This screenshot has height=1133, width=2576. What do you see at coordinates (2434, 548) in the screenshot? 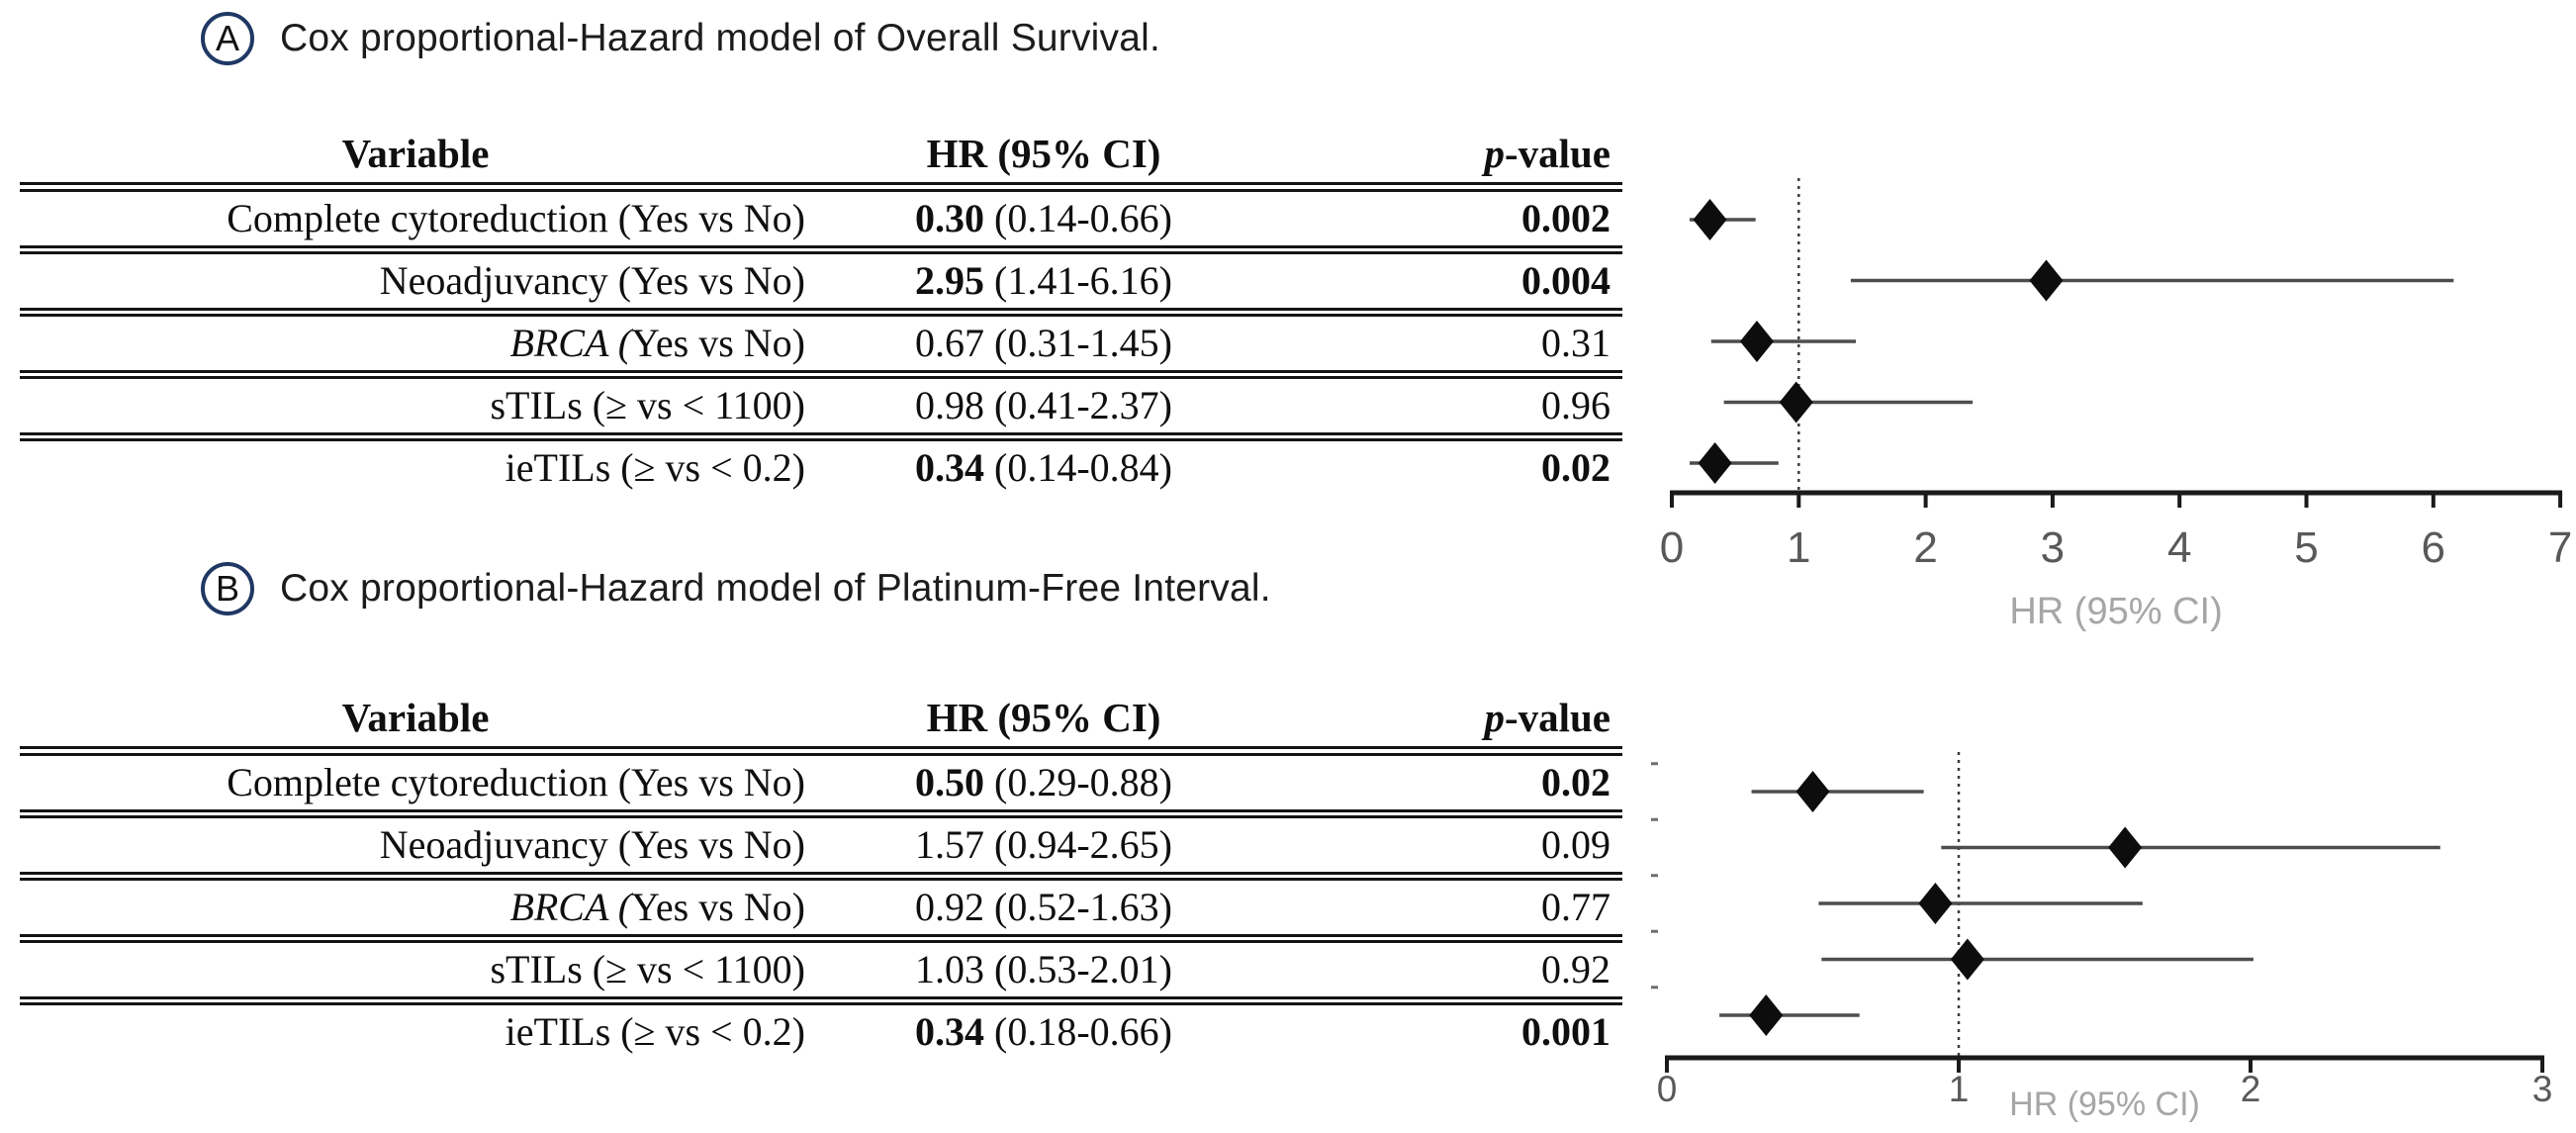
I see `x-axis-tick-label: 6` at bounding box center [2434, 548].